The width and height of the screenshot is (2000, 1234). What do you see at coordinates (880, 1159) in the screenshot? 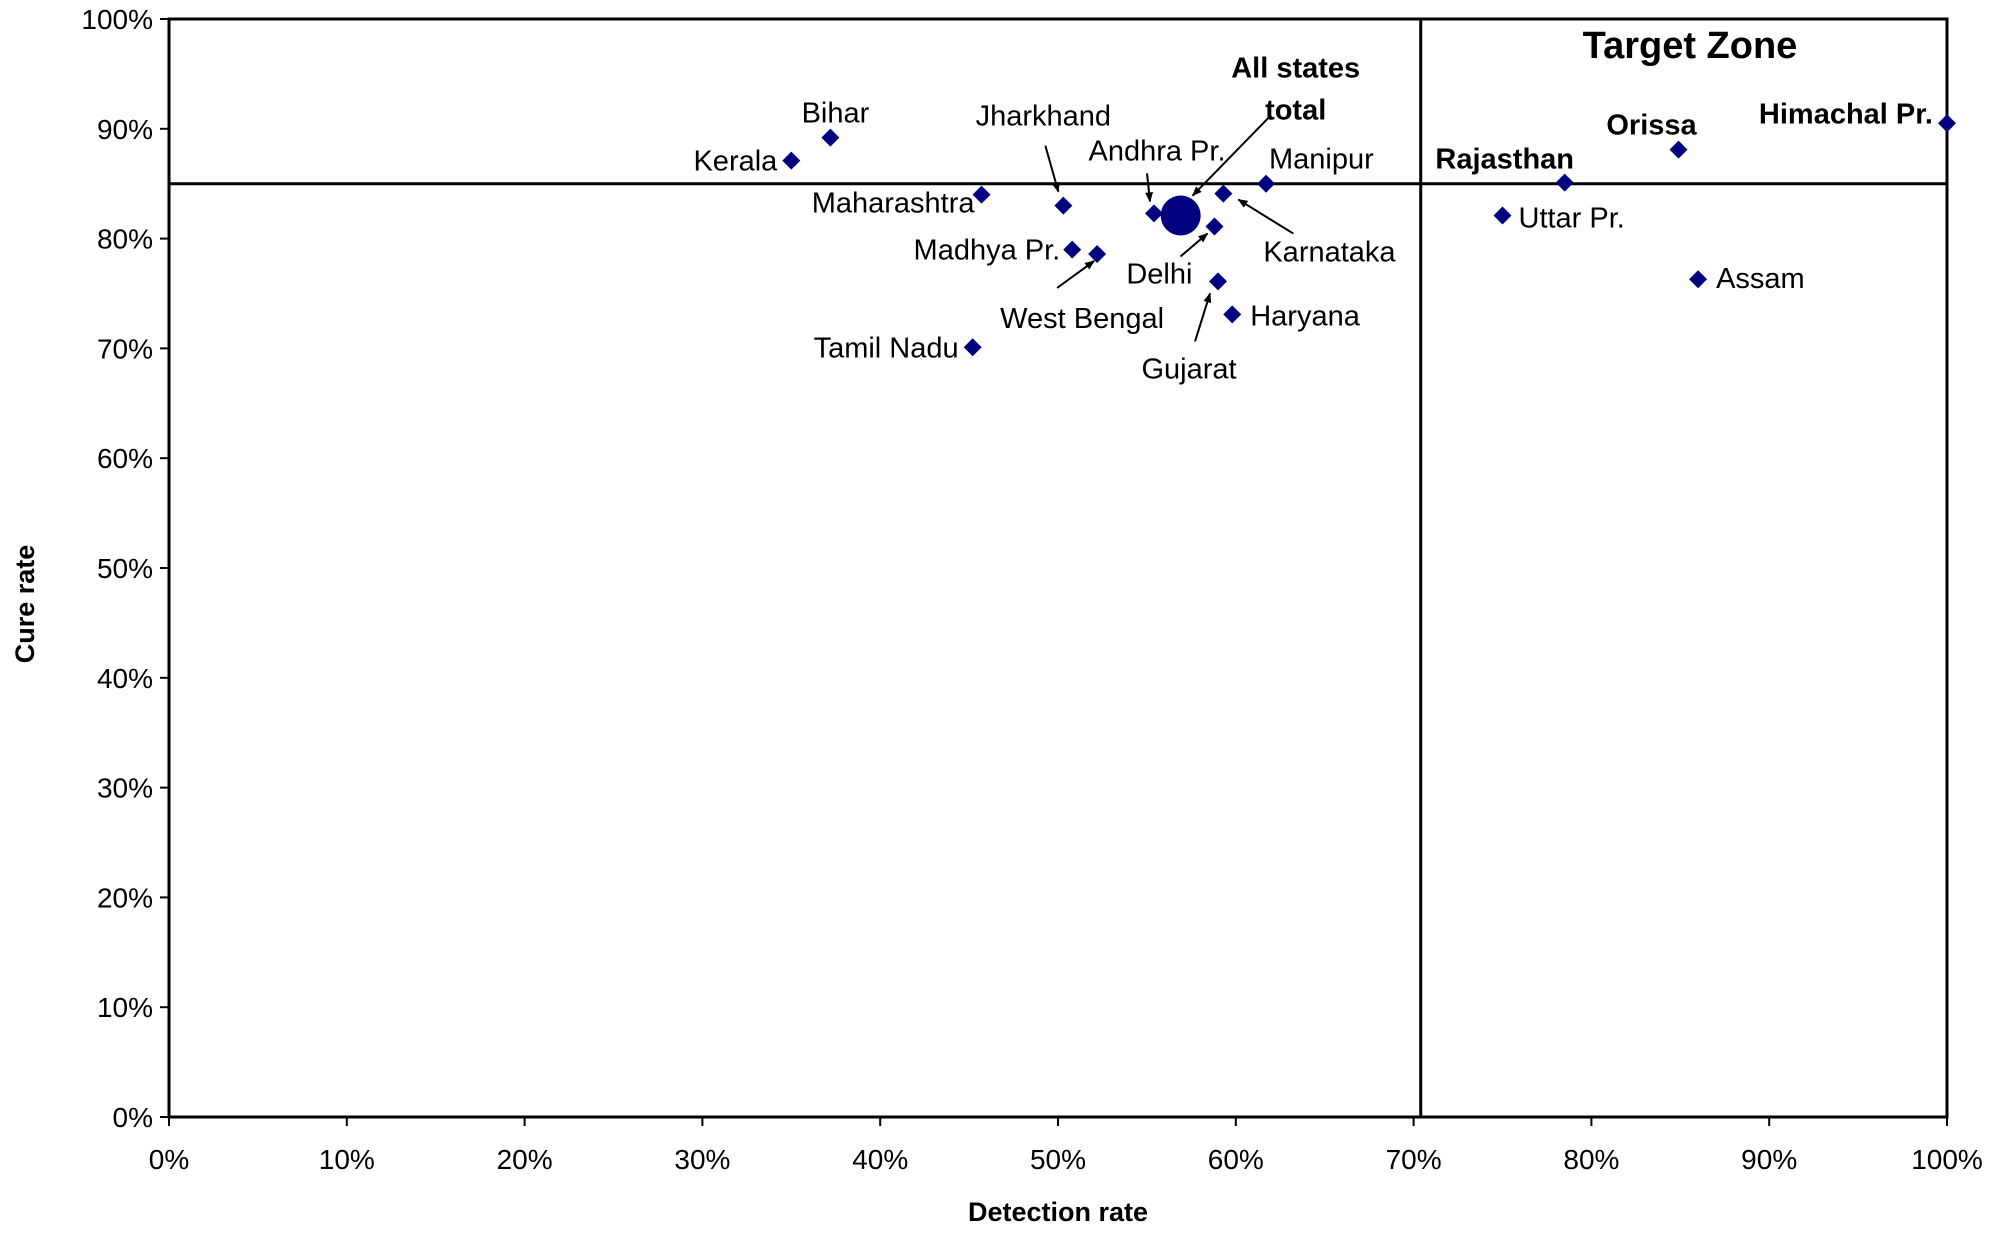
I see `x-tick-label: 40%` at bounding box center [880, 1159].